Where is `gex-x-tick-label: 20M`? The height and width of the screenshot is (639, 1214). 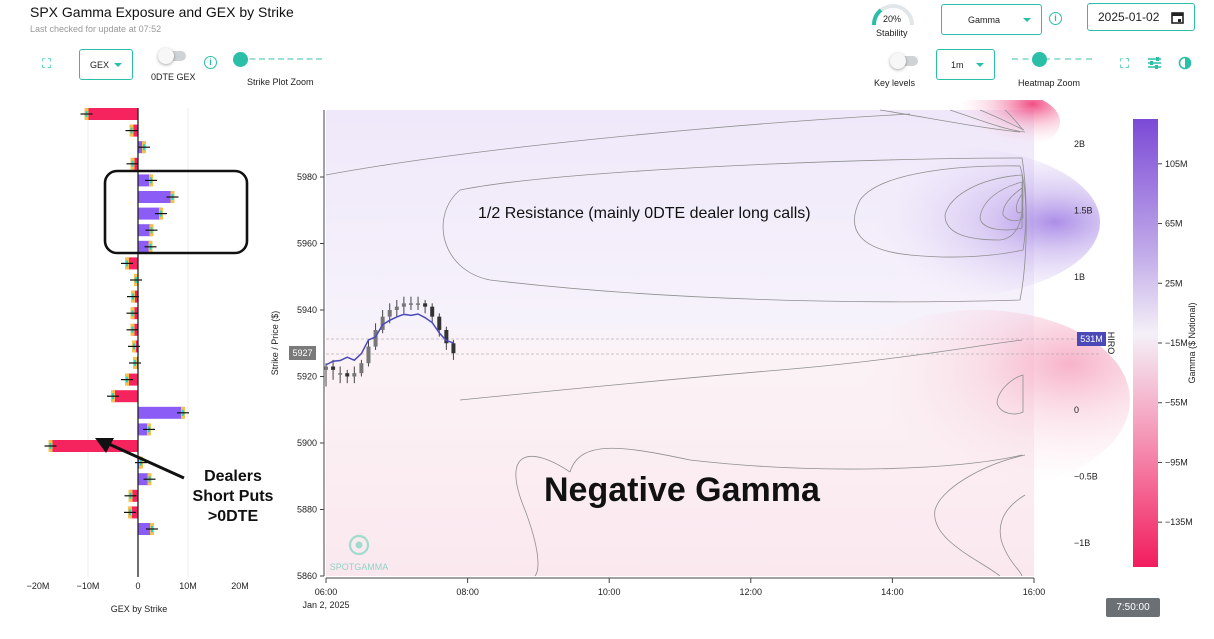 gex-x-tick-label: 20M is located at coordinates (240, 586).